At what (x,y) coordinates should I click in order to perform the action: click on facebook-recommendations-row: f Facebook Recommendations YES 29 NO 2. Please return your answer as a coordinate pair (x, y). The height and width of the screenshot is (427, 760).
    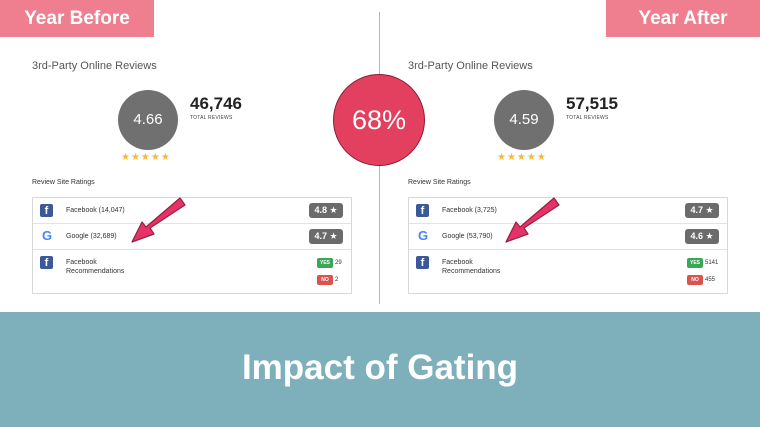
    Looking at the image, I should click on (192, 272).